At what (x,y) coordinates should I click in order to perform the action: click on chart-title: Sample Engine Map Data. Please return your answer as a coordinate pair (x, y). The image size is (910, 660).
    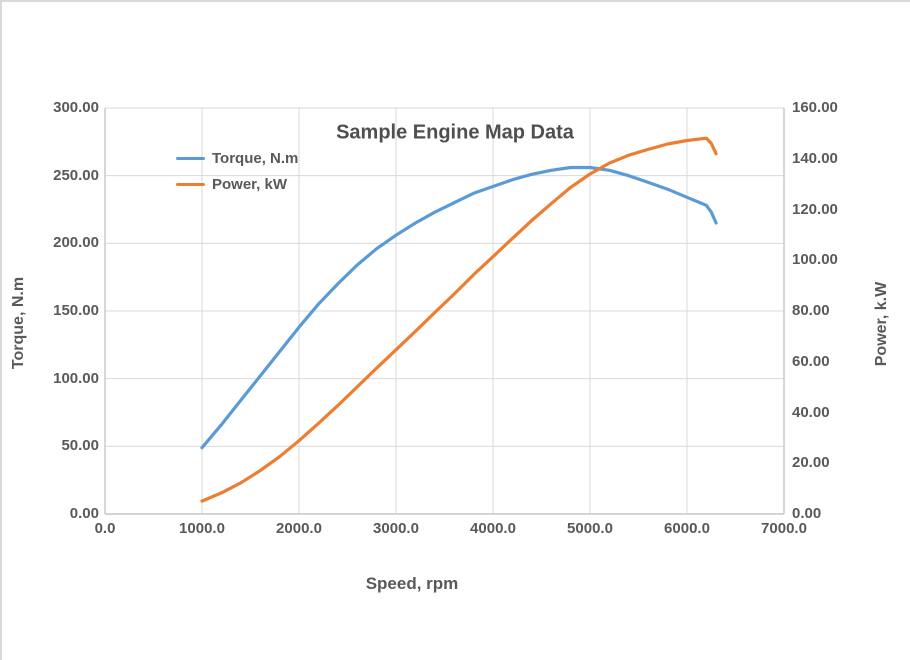
    Looking at the image, I should click on (455, 132).